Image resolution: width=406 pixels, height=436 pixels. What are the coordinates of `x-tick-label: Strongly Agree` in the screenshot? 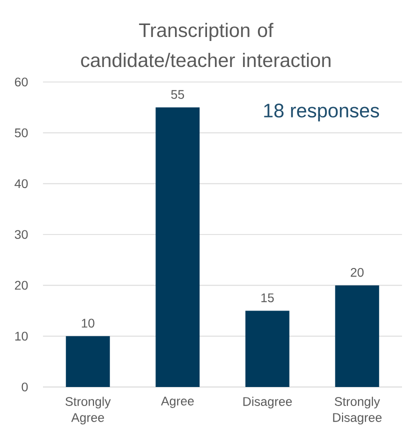 It's located at (88, 410).